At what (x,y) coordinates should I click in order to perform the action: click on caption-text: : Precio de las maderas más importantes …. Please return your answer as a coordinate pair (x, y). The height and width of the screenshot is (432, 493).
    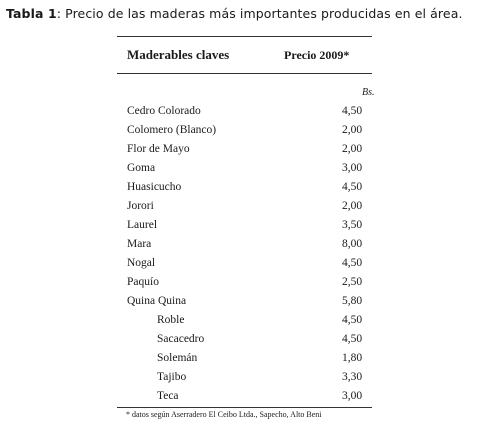
    Looking at the image, I should click on (259, 13).